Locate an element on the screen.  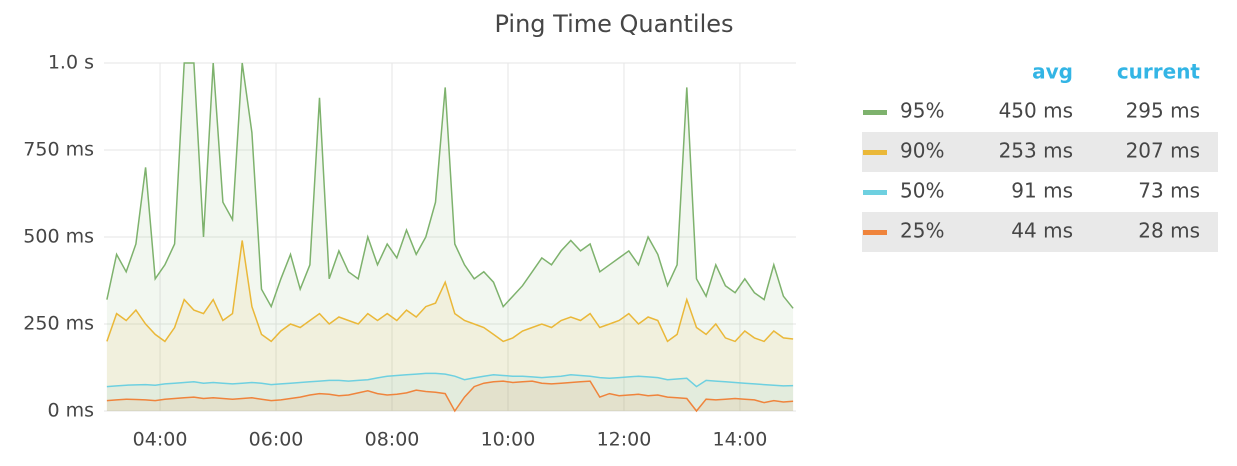
x-tick-label: 12:00 is located at coordinates (624, 440).